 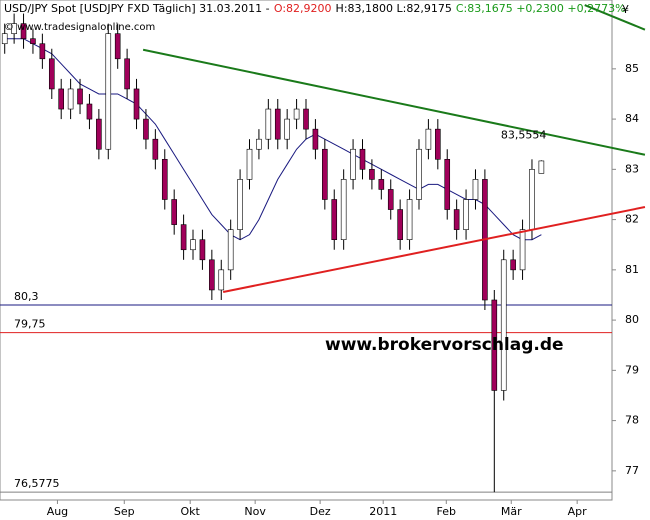 What do you see at coordinates (632, 369) in the screenshot?
I see `y-tick-label: 79` at bounding box center [632, 369].